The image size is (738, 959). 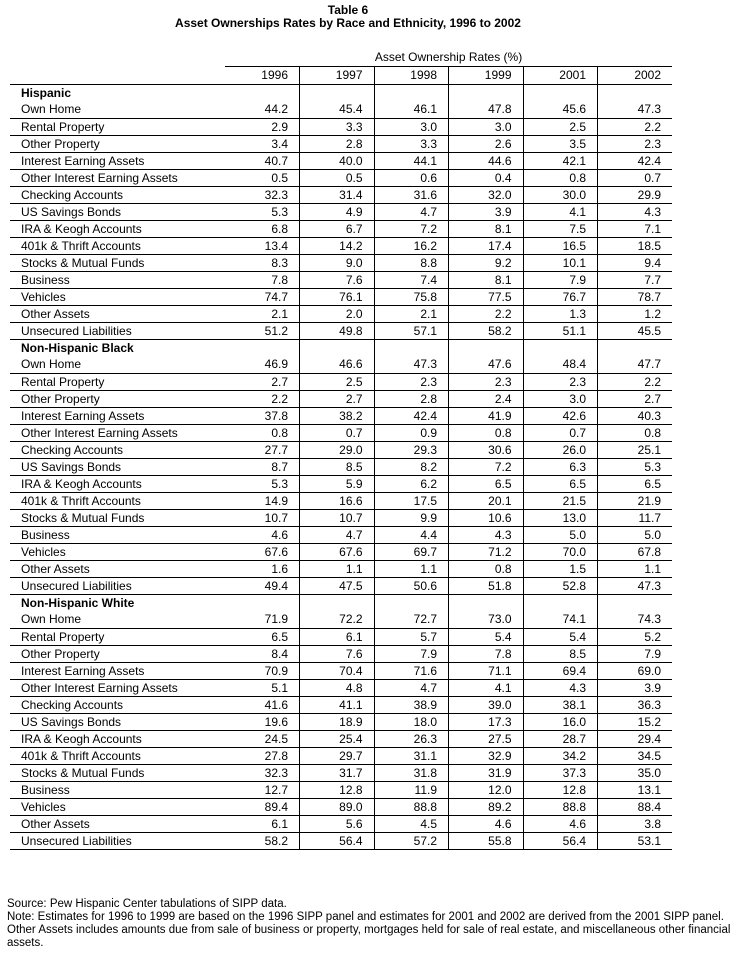 I want to click on value-cell: 16.2, so click(x=411, y=246).